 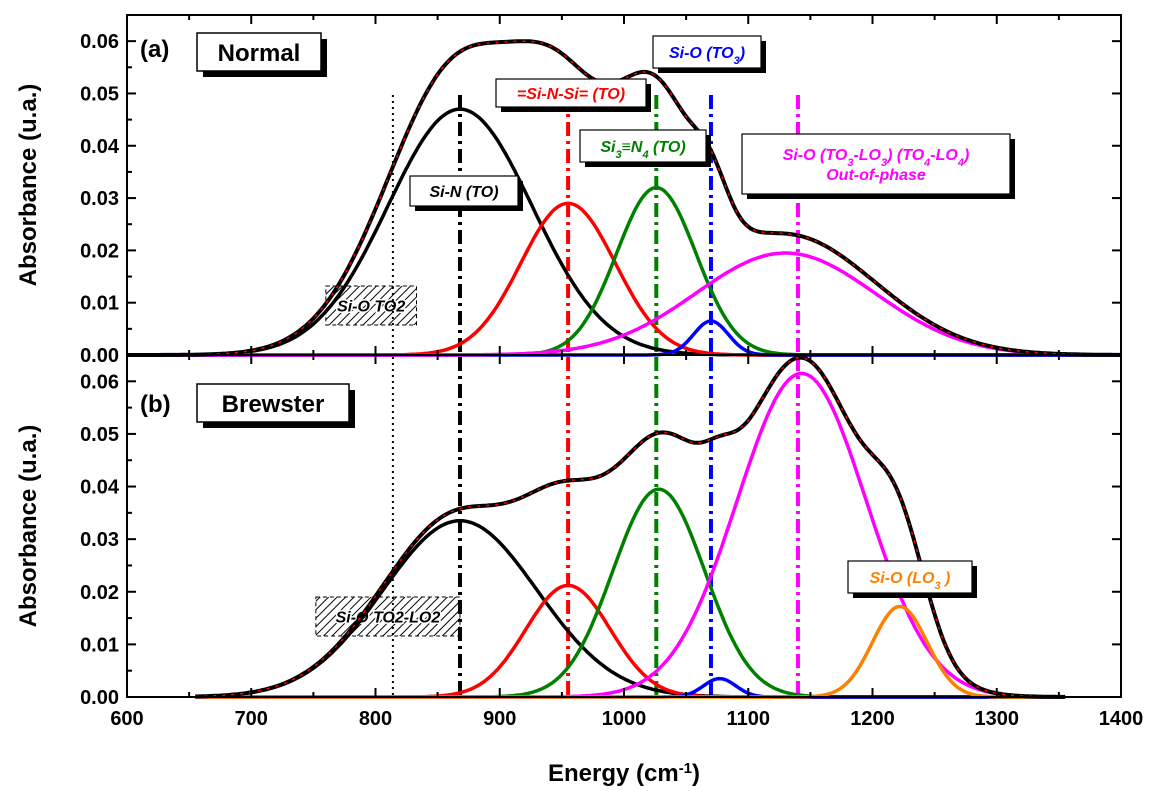 What do you see at coordinates (910, 581) in the screenshot?
I see `annotation-text: Si-O (LO3 )` at bounding box center [910, 581].